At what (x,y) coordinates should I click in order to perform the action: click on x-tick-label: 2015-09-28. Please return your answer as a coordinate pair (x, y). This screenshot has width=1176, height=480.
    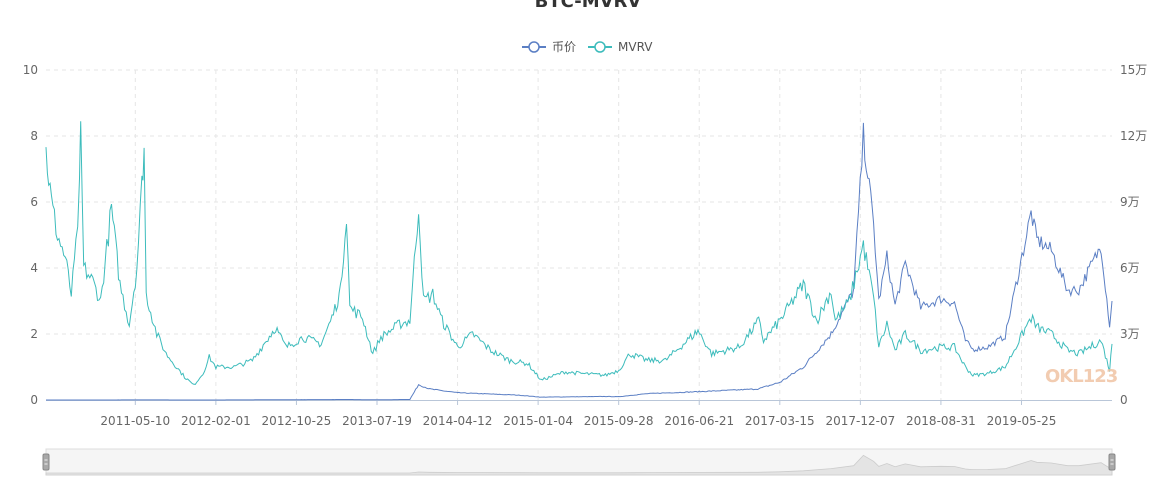
    Looking at the image, I should click on (619, 421).